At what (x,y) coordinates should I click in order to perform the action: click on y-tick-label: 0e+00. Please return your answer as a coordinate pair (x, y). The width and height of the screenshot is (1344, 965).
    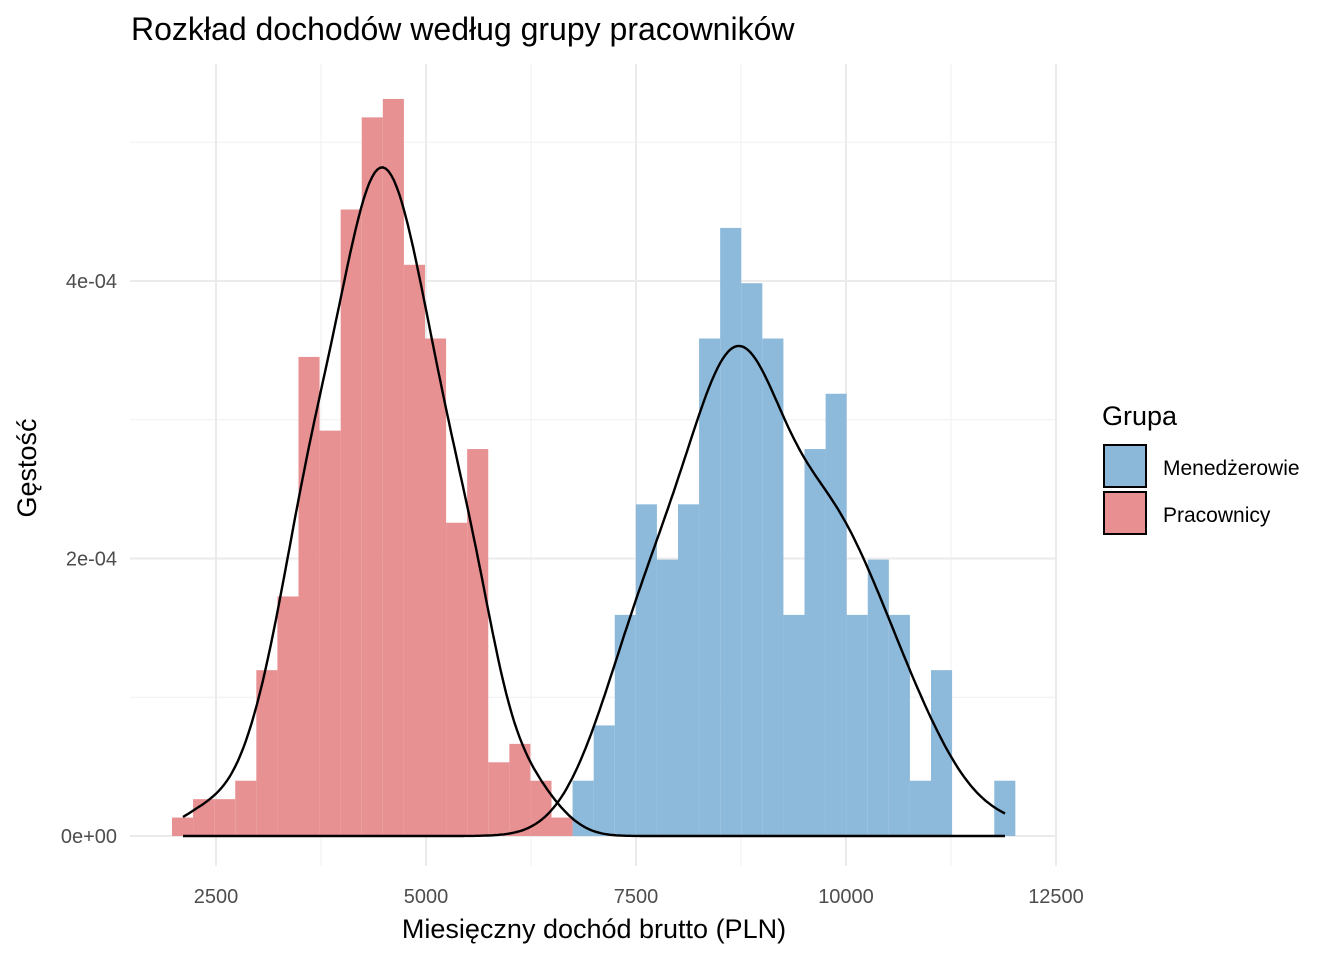
    Looking at the image, I should click on (89, 837).